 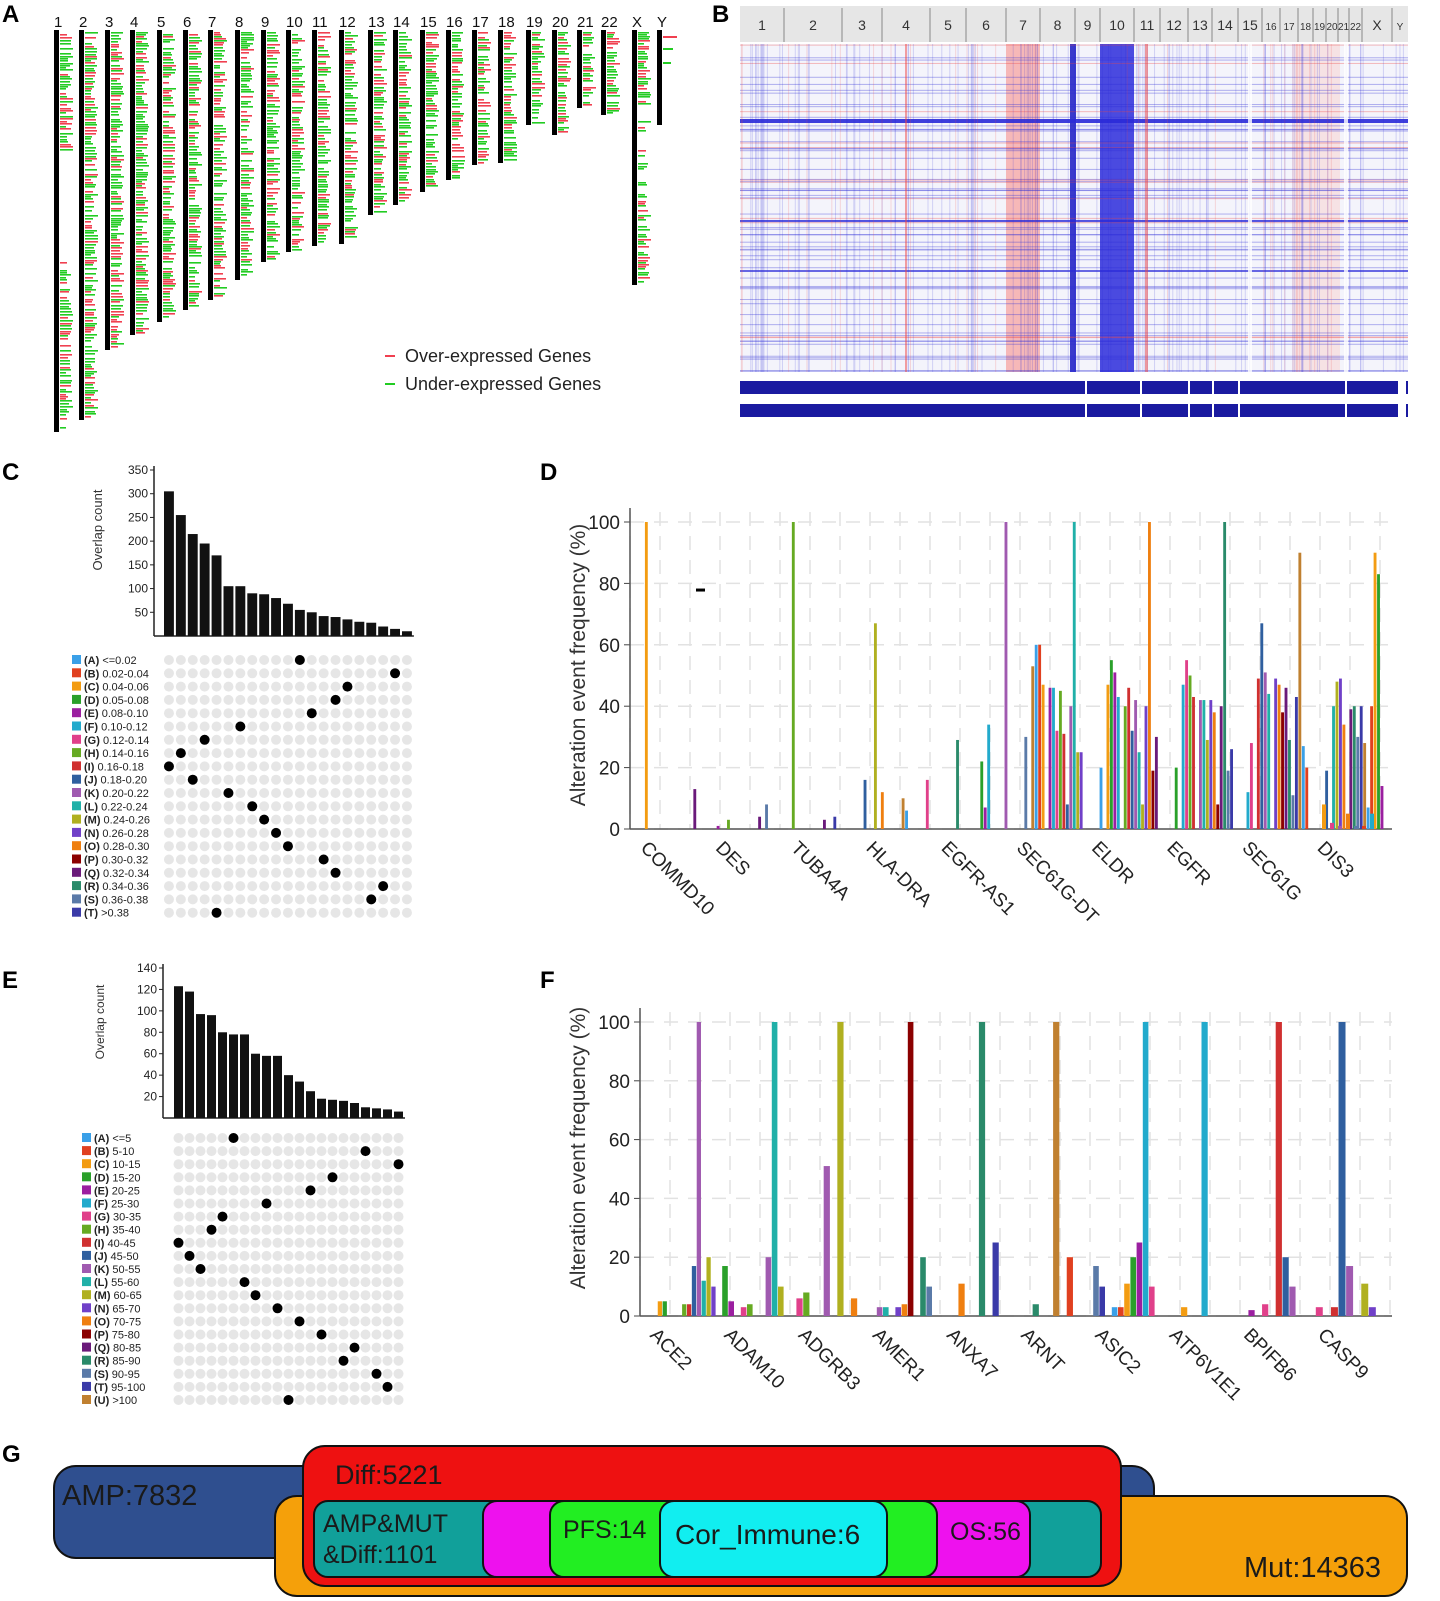 I want to click on upset-active-dot, so click(x=178, y=1242).